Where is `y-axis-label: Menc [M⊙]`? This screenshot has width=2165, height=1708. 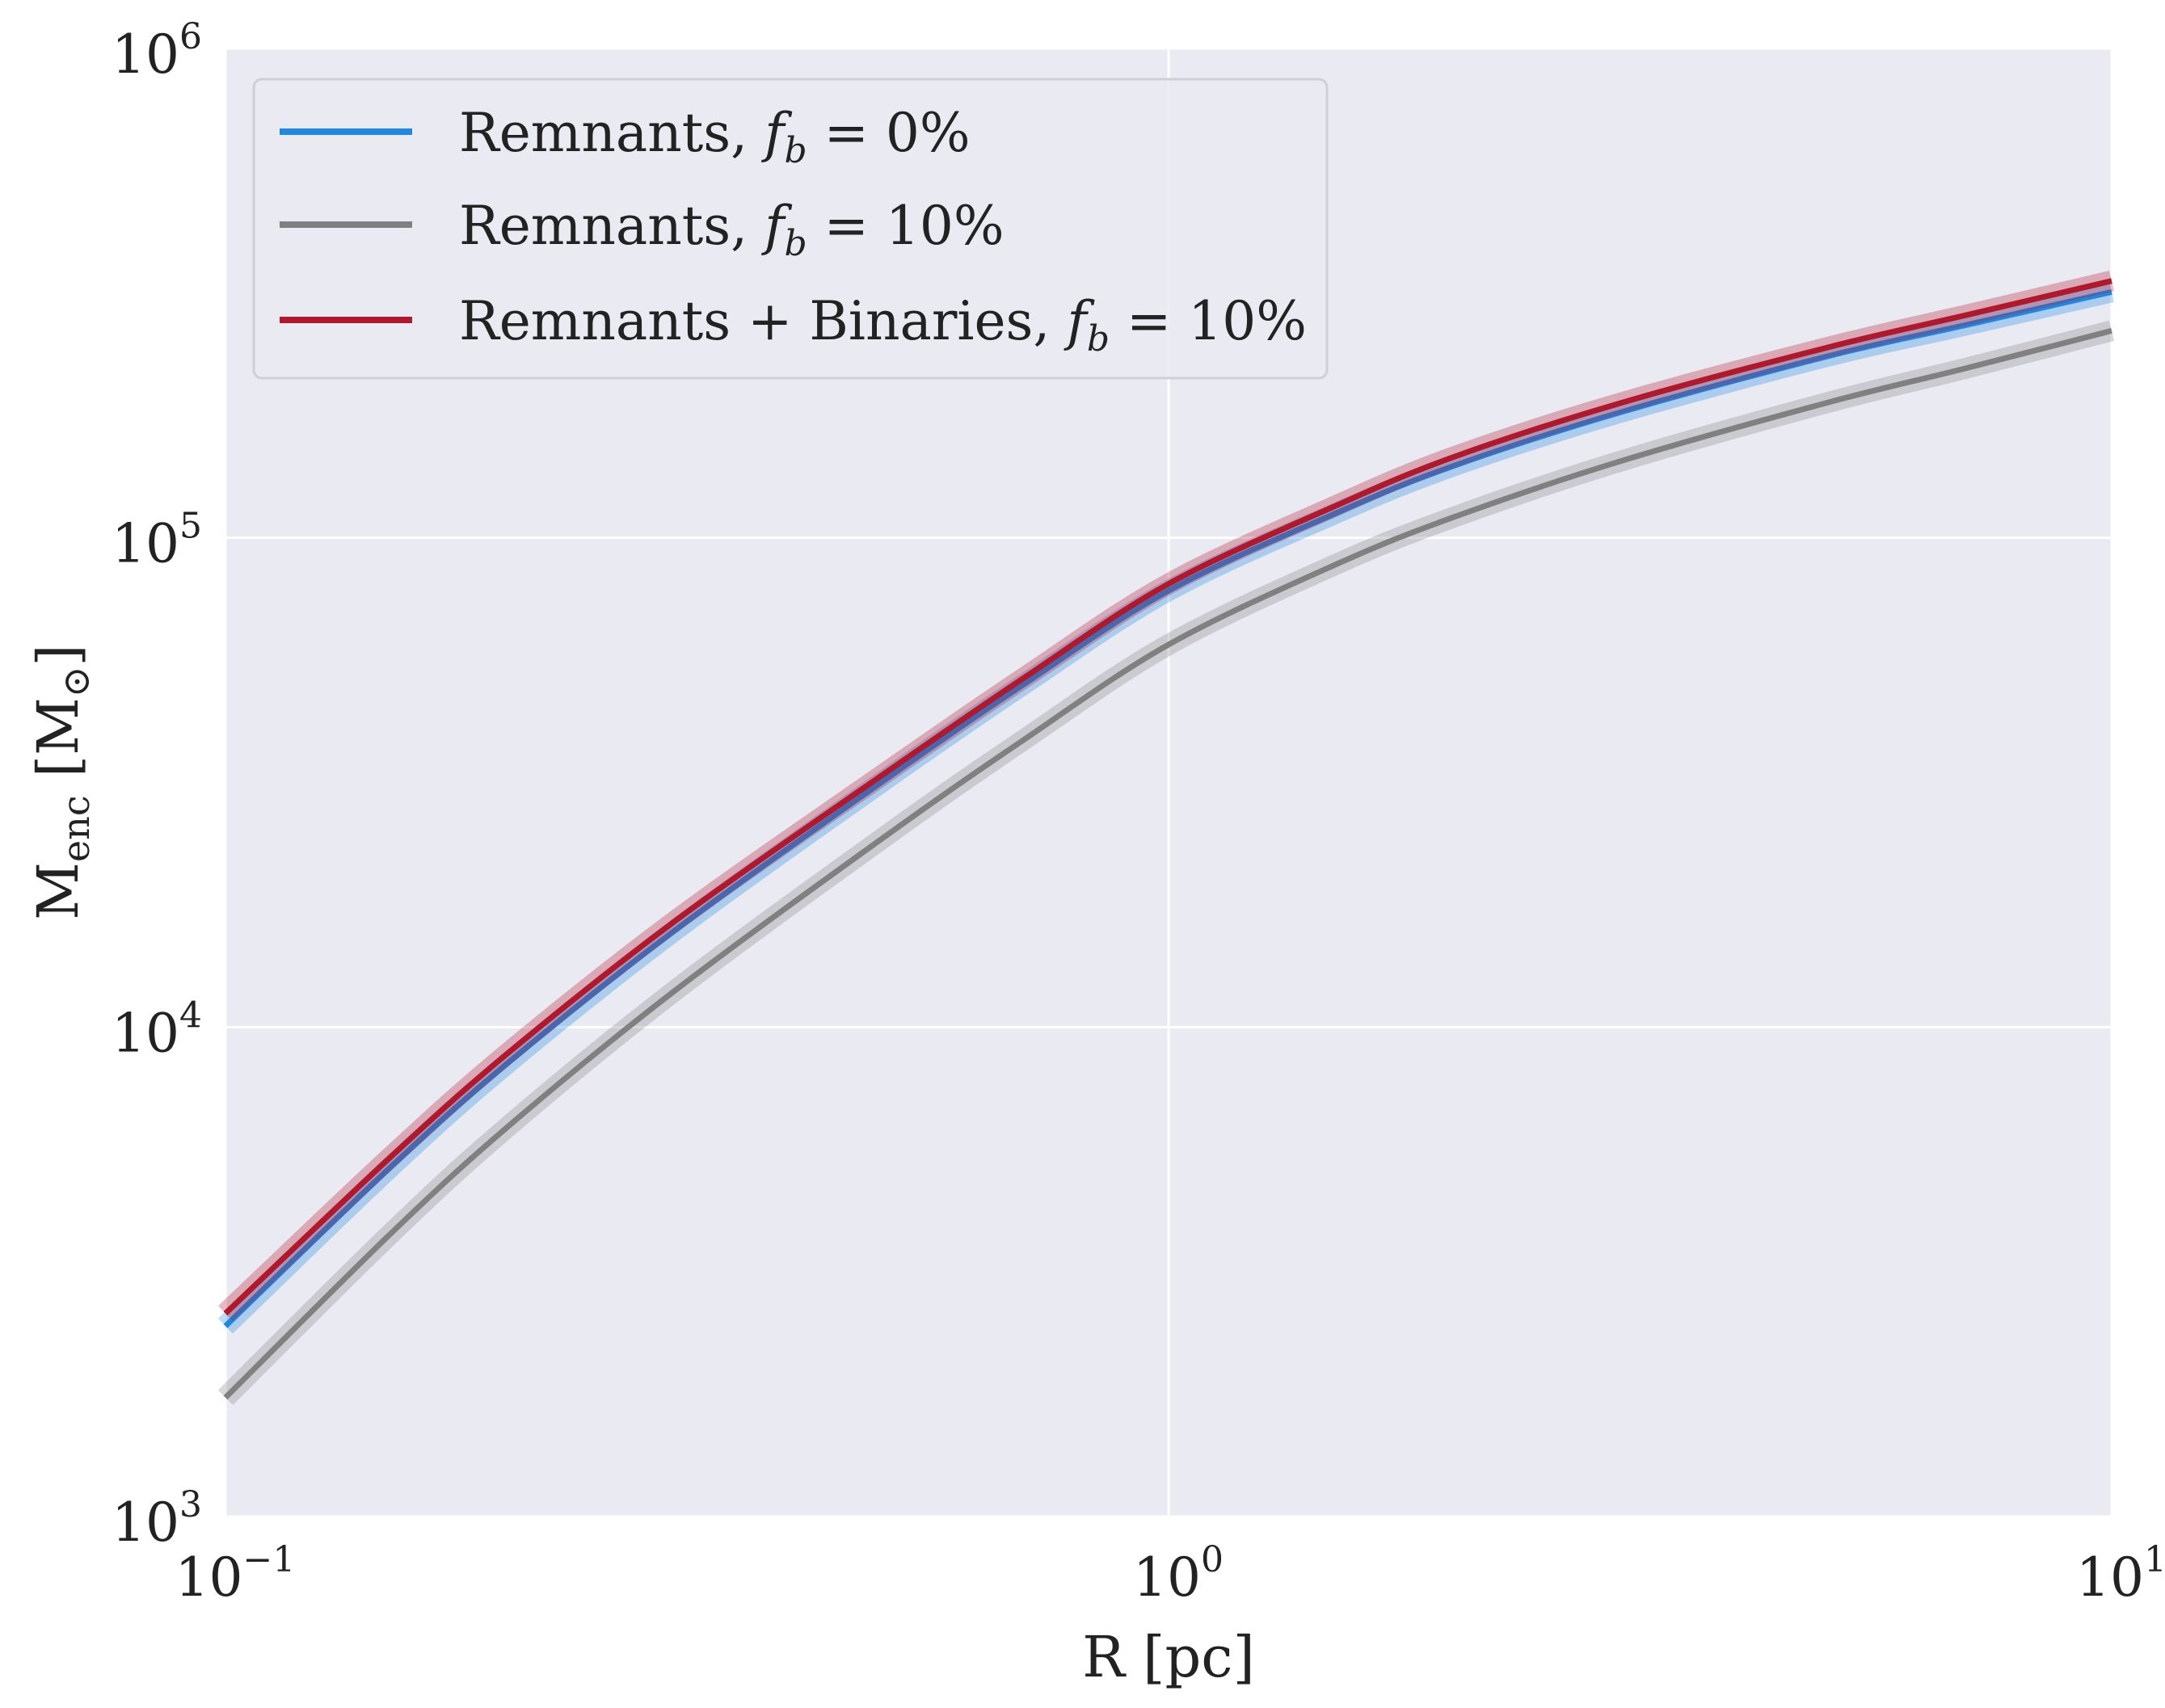
y-axis-label: Menc [M⊙] is located at coordinates (61, 781).